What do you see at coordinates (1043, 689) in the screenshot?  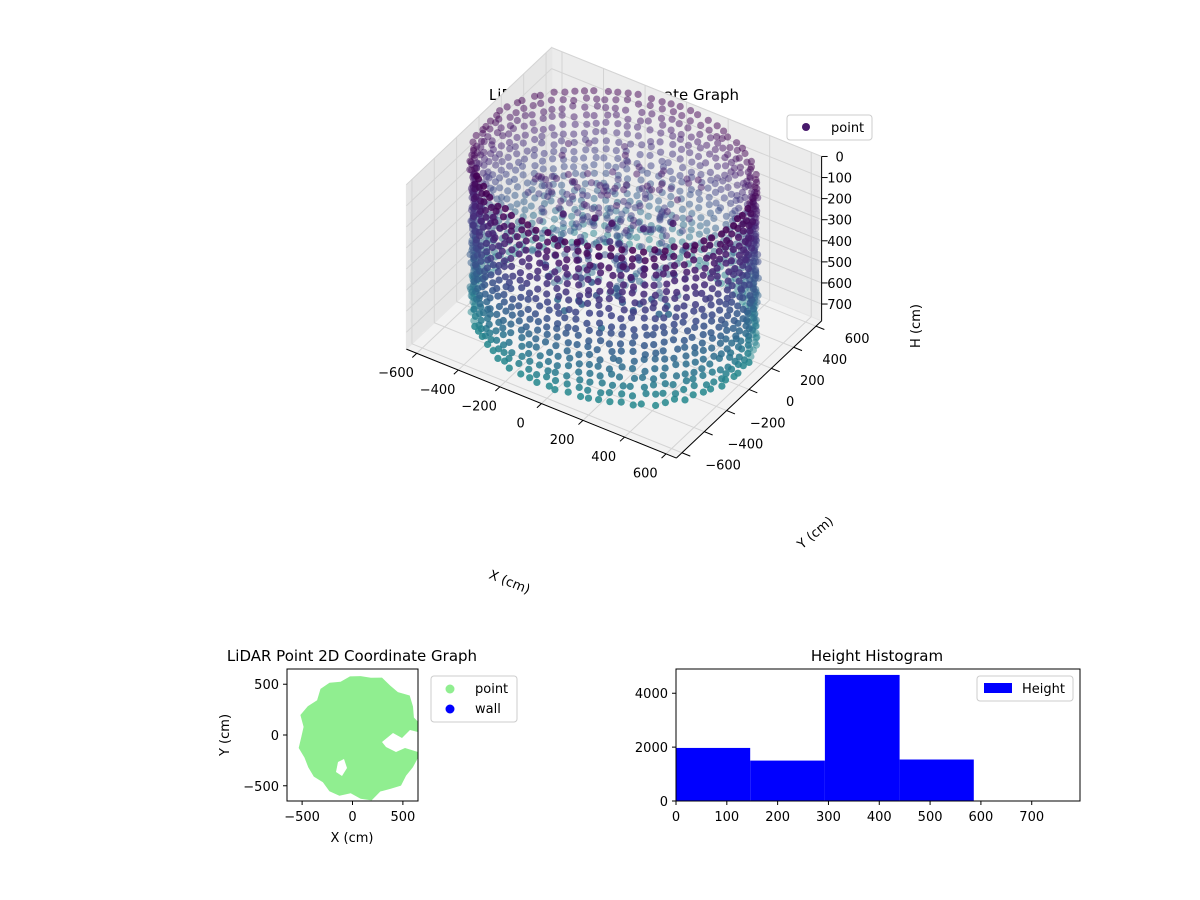 I see `chart-histogram-legend-label: Height` at bounding box center [1043, 689].